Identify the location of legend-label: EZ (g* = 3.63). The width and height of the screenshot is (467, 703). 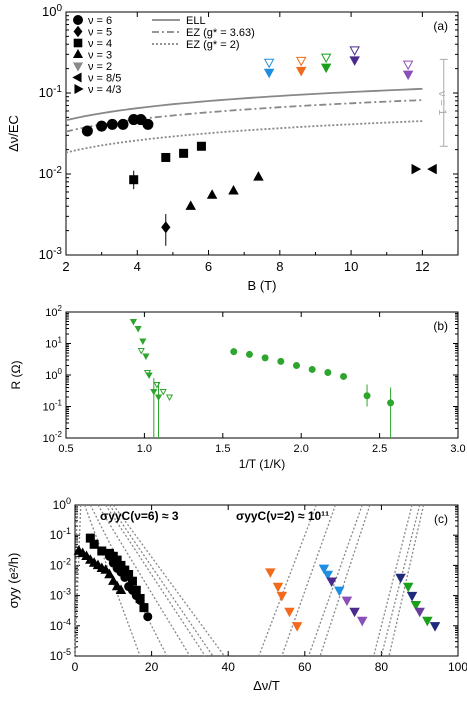
(220, 33).